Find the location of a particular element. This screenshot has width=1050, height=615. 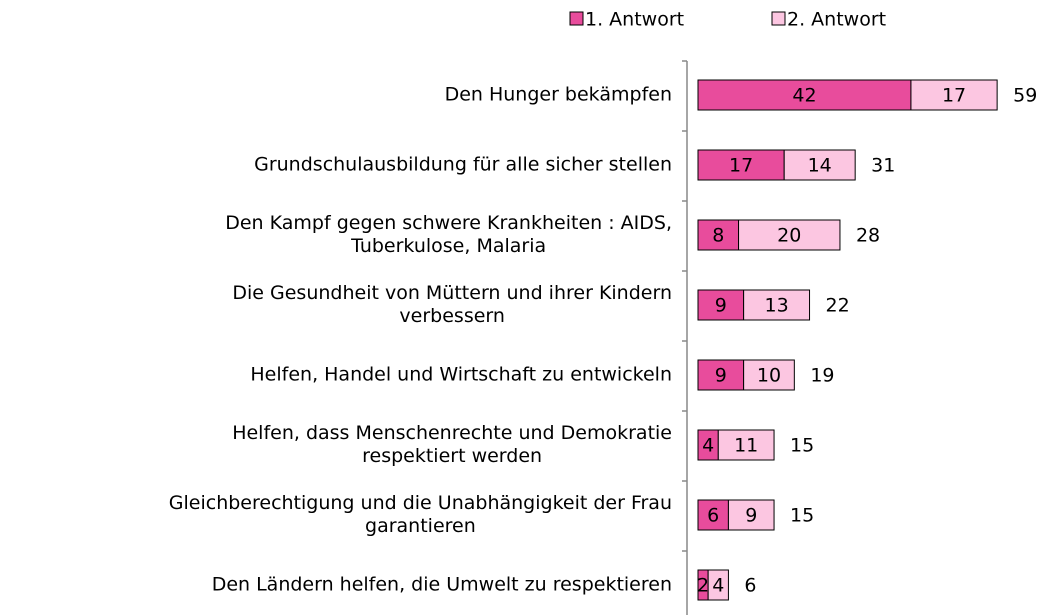

value-label: 14 is located at coordinates (820, 166).